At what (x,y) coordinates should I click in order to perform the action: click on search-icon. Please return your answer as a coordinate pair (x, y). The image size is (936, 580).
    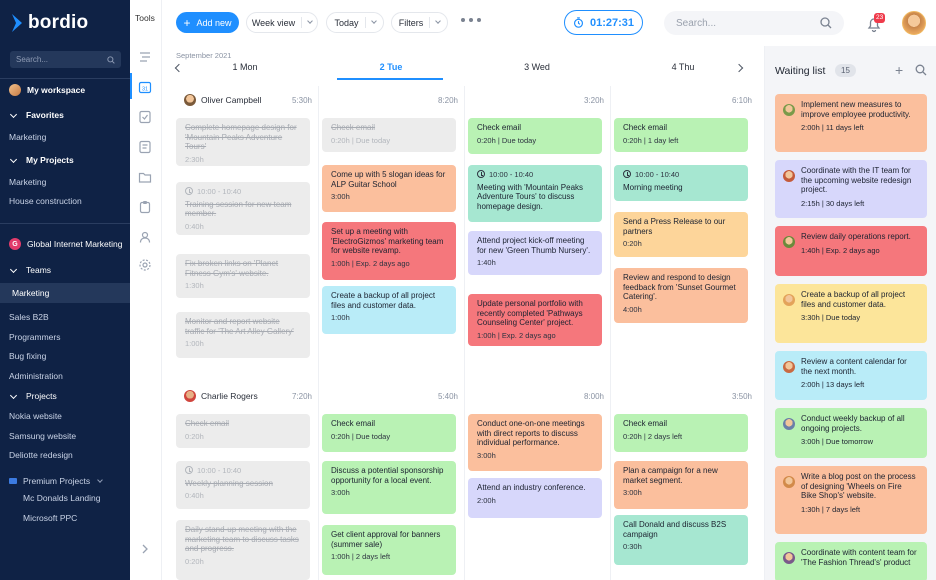
    Looking at the image, I should click on (921, 70).